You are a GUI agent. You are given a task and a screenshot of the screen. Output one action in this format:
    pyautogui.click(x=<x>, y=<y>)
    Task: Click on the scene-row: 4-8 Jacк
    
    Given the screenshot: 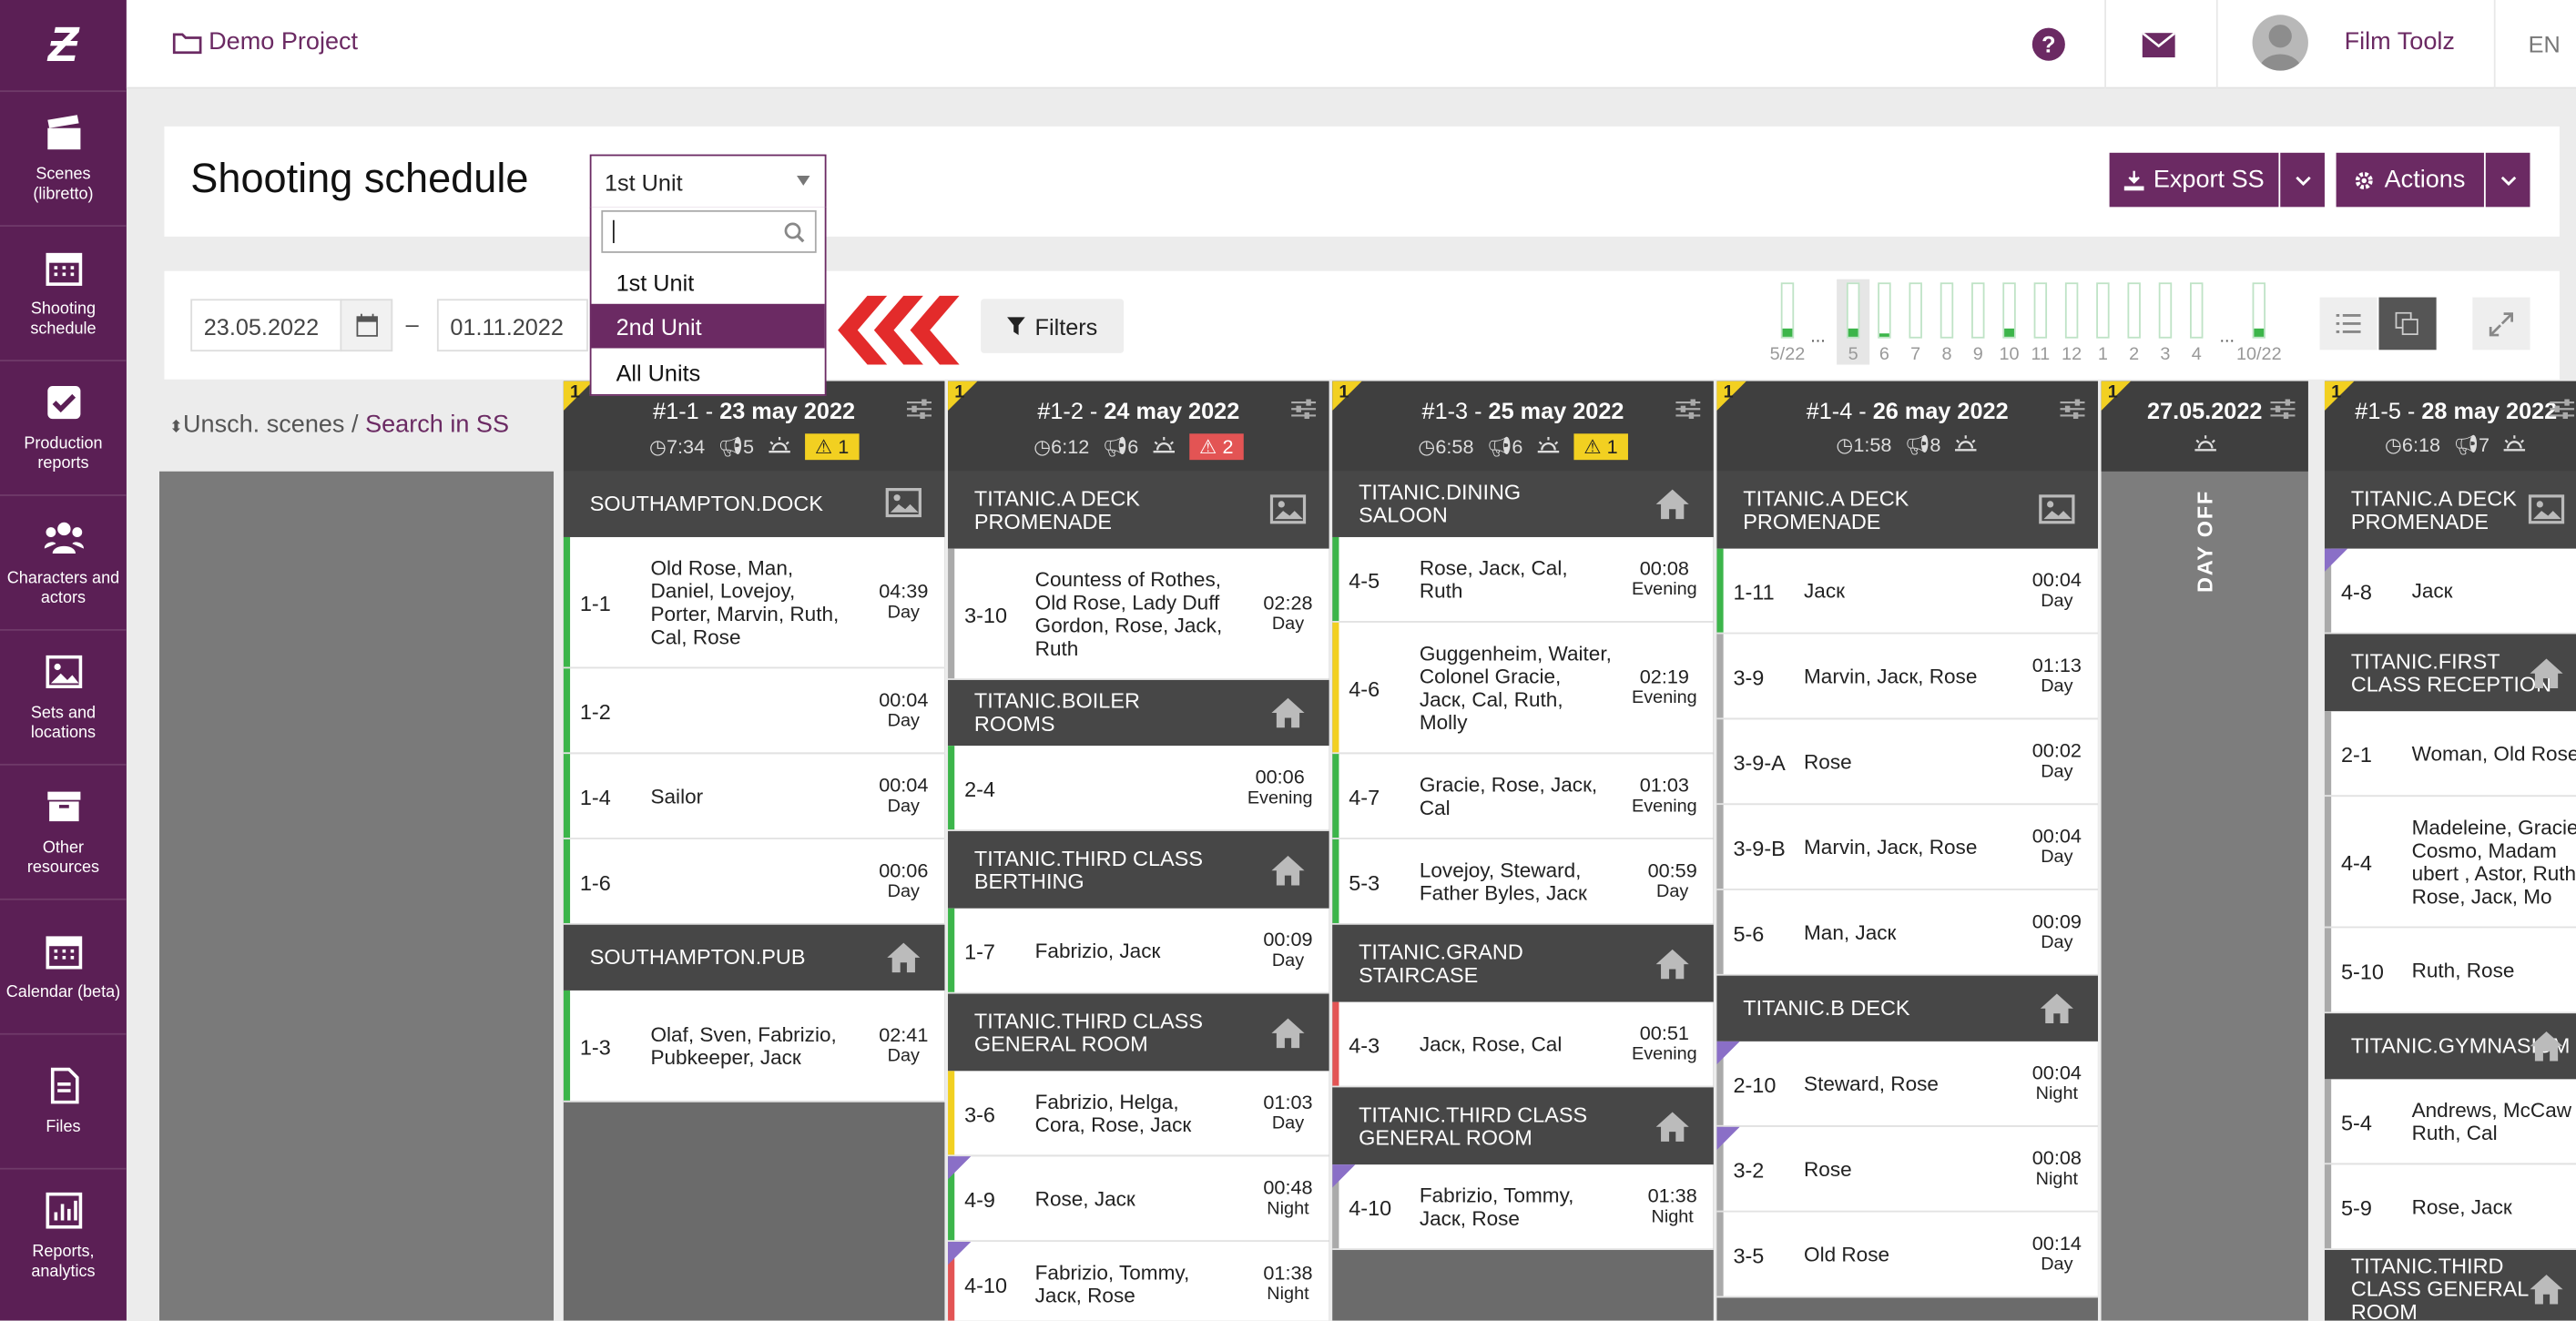 What is the action you would take?
    pyautogui.click(x=2450, y=591)
    